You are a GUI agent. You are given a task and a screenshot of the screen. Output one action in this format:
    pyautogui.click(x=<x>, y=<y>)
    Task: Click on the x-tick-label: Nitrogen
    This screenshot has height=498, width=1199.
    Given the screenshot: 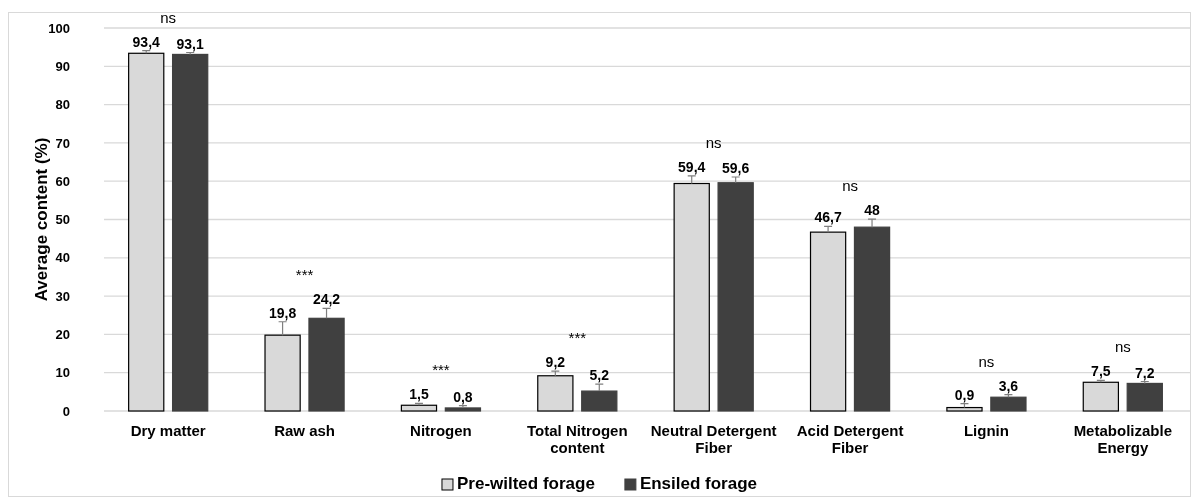 What is the action you would take?
    pyautogui.click(x=441, y=430)
    